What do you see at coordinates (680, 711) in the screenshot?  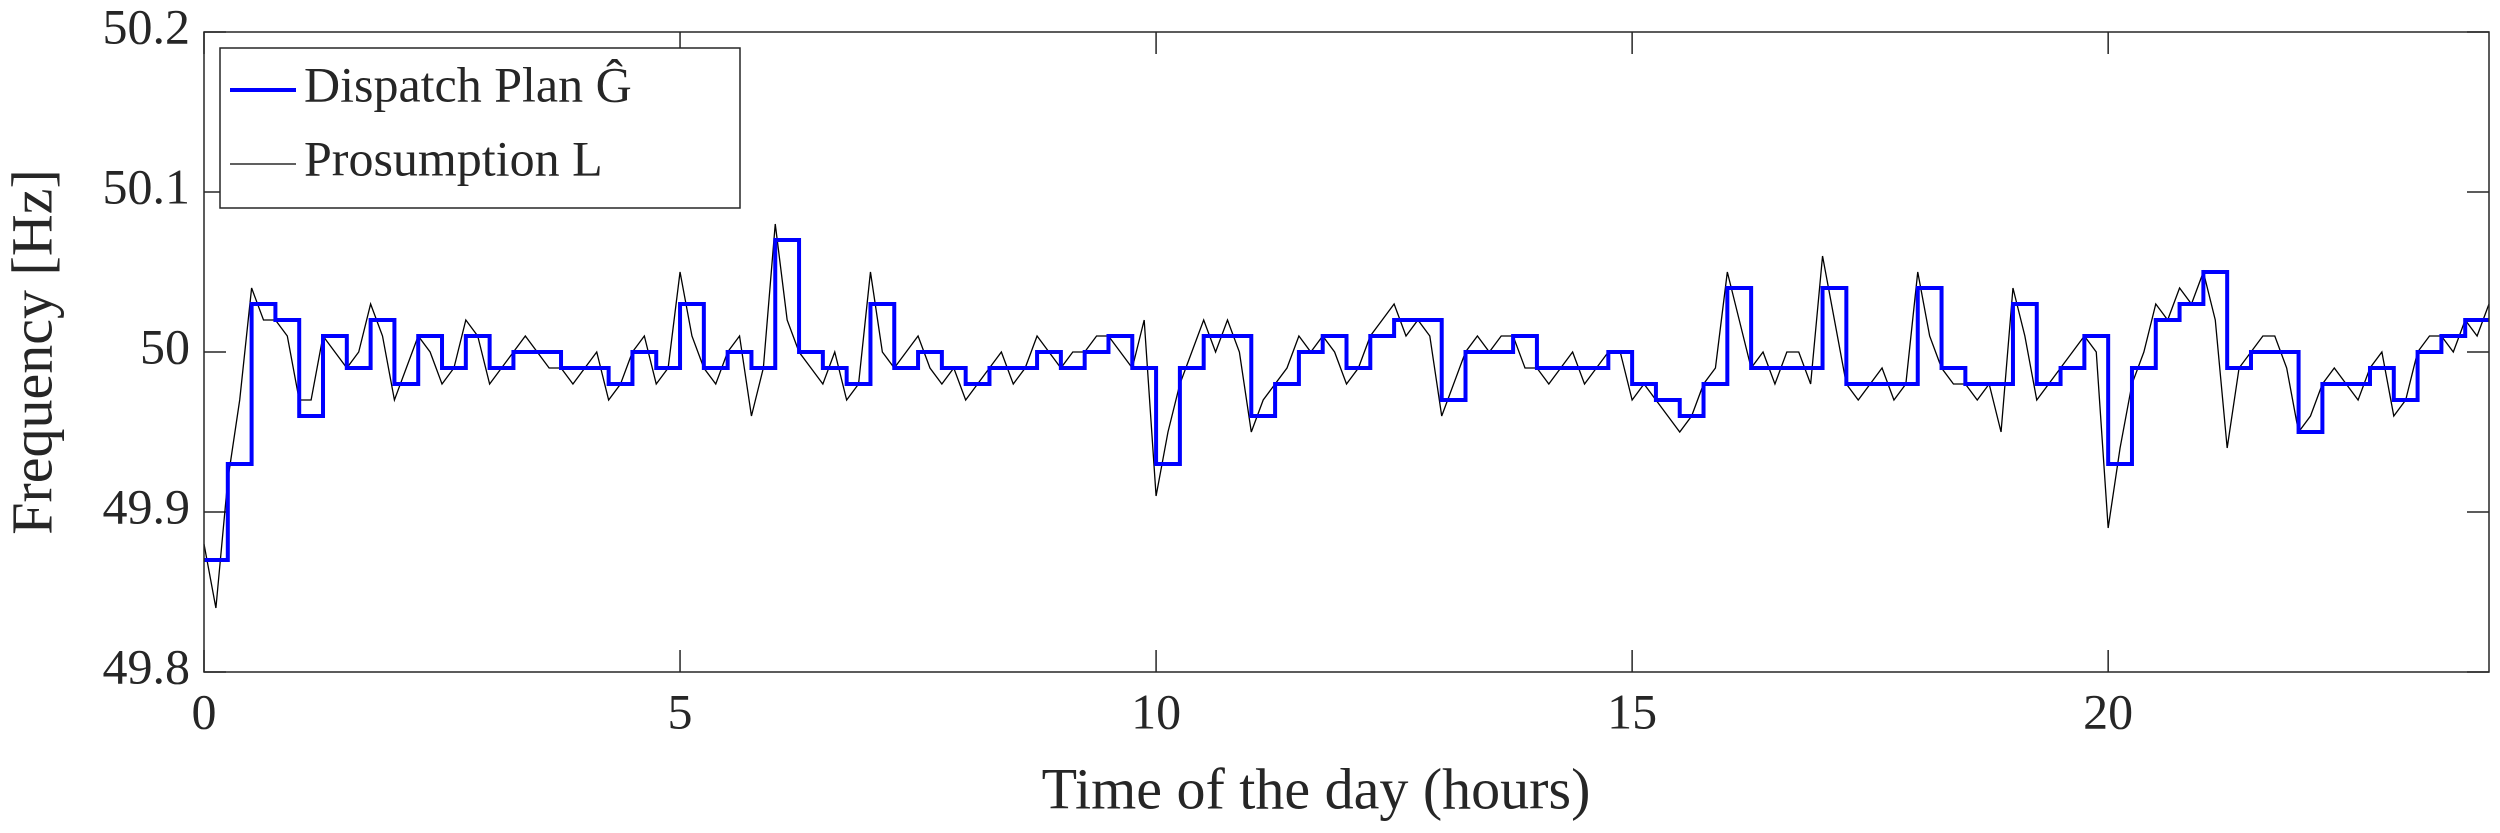 I see `x-tick-label: 5` at bounding box center [680, 711].